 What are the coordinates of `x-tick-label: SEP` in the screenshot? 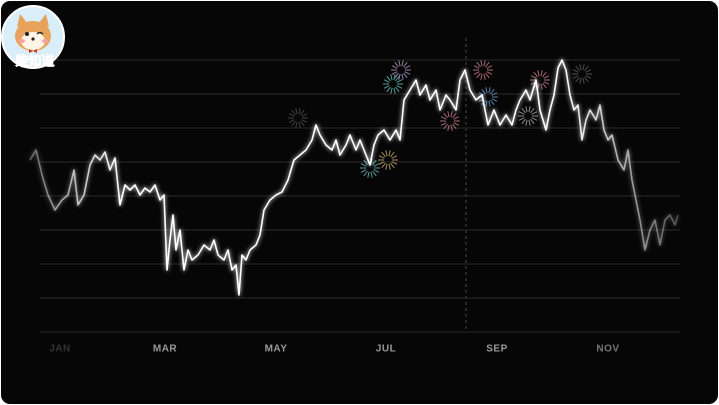 It's located at (497, 349).